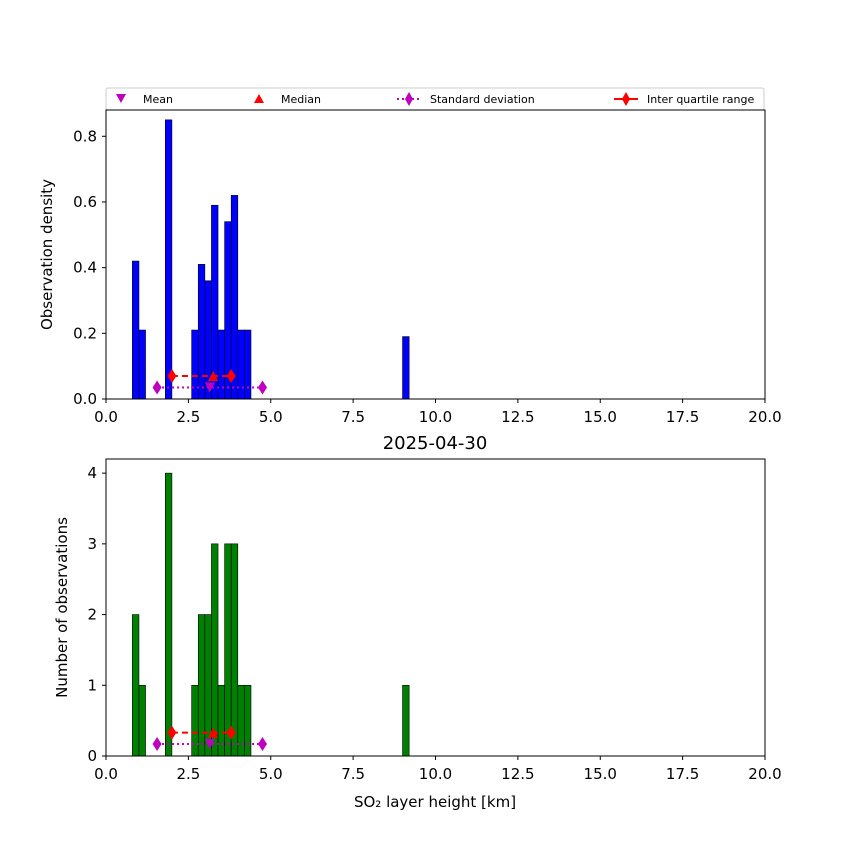  What do you see at coordinates (301, 99) in the screenshot?
I see `legend-label-median: Median` at bounding box center [301, 99].